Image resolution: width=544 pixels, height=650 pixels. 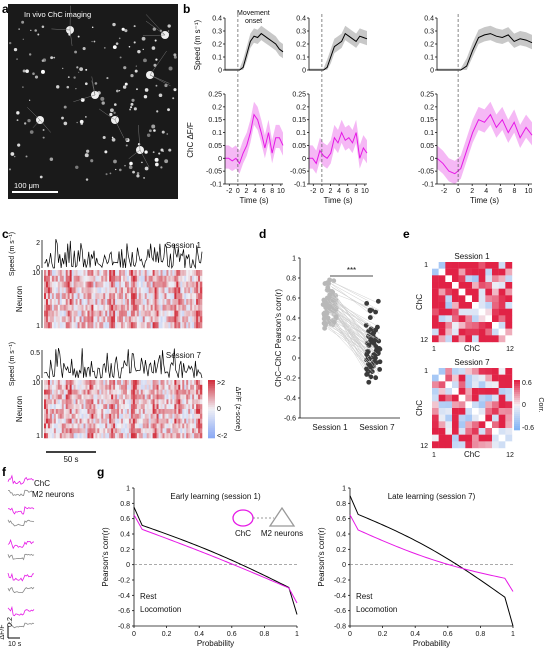 What do you see at coordinates (290, 399) in the screenshot?
I see `d-tick-label: -0.4` at bounding box center [290, 399].